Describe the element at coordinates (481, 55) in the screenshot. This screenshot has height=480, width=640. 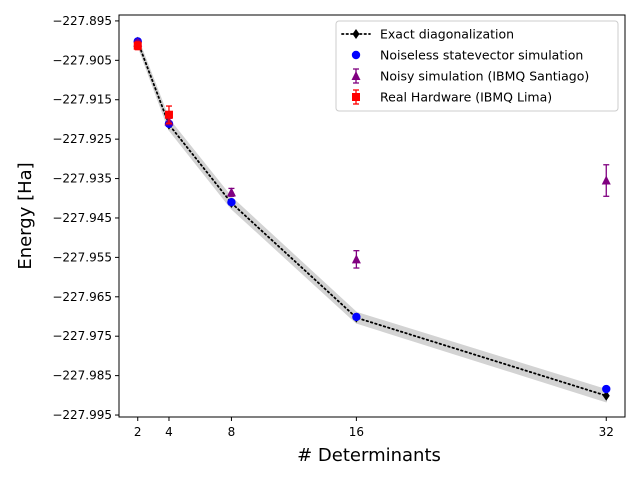
I see `legend-label: Noiseless statevector simulation` at that location.